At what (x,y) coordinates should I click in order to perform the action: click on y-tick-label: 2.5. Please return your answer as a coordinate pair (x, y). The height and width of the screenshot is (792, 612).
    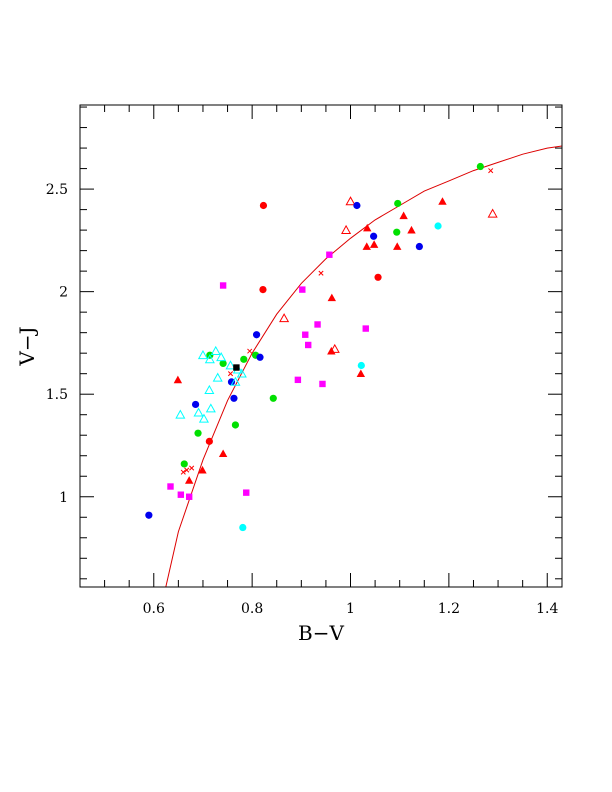
    Looking at the image, I should click on (57, 190).